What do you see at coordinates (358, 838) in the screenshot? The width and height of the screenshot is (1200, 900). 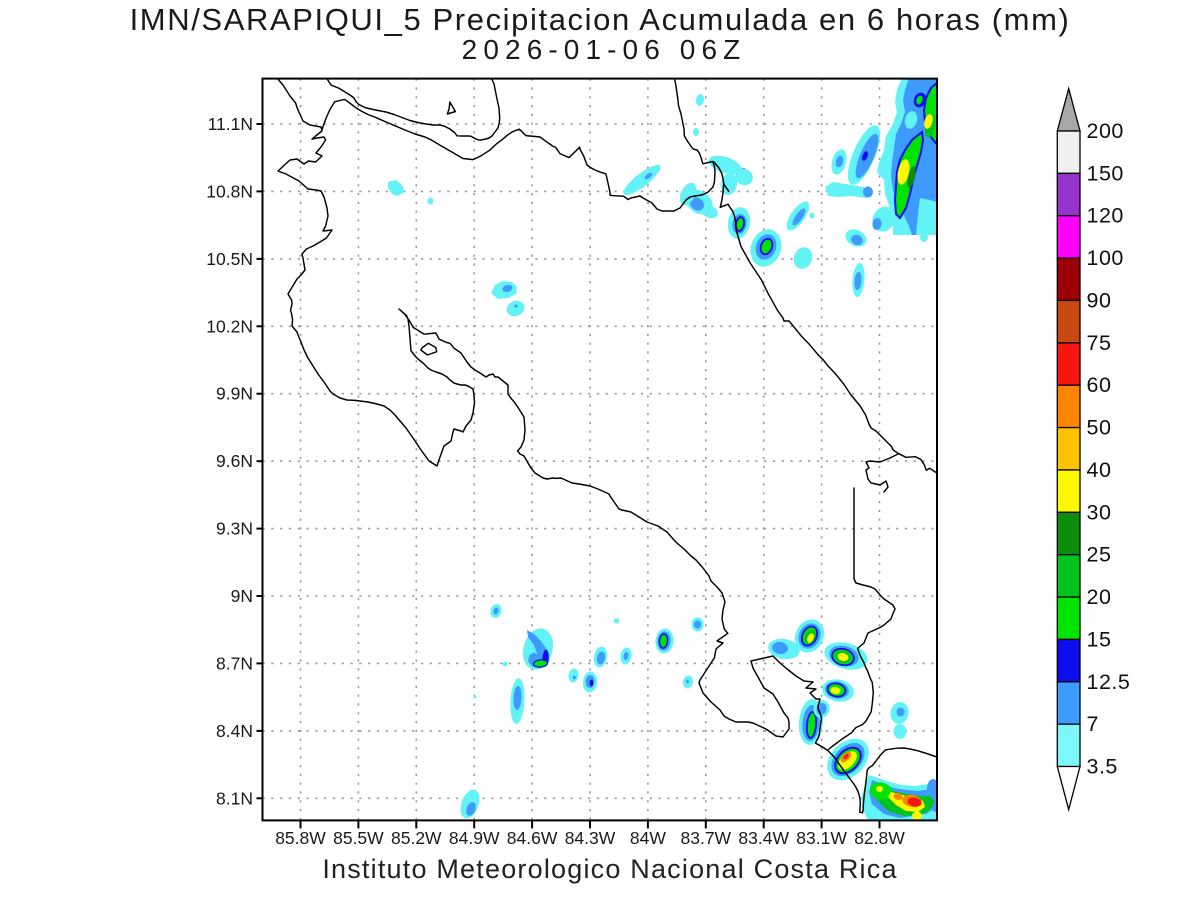 I see `svg-text: 85.5W` at bounding box center [358, 838].